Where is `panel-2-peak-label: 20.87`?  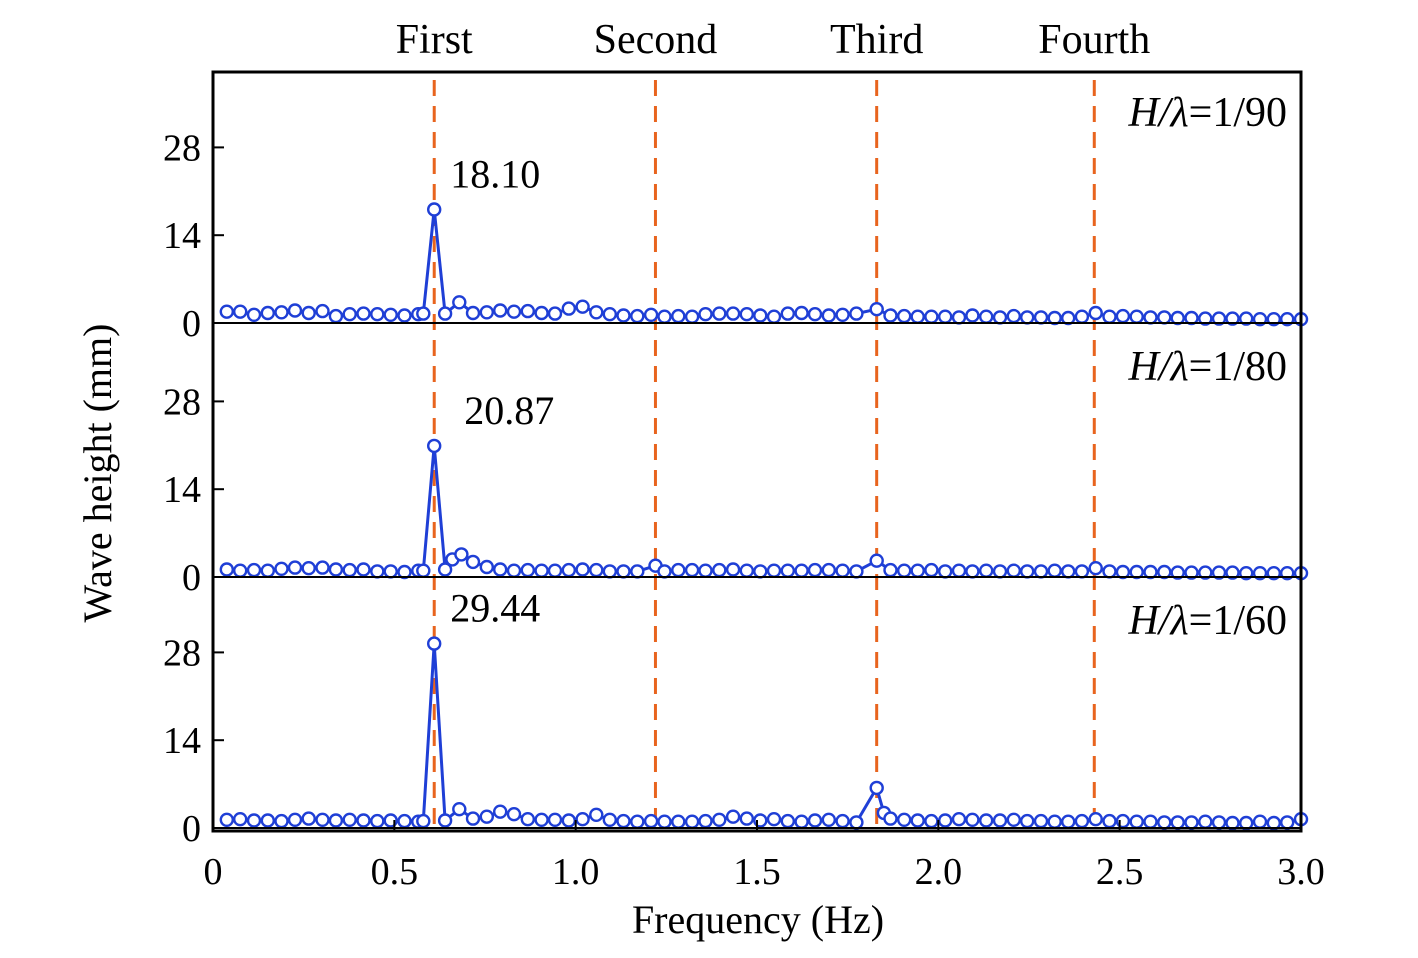 panel-2-peak-label: 20.87 is located at coordinates (509, 410).